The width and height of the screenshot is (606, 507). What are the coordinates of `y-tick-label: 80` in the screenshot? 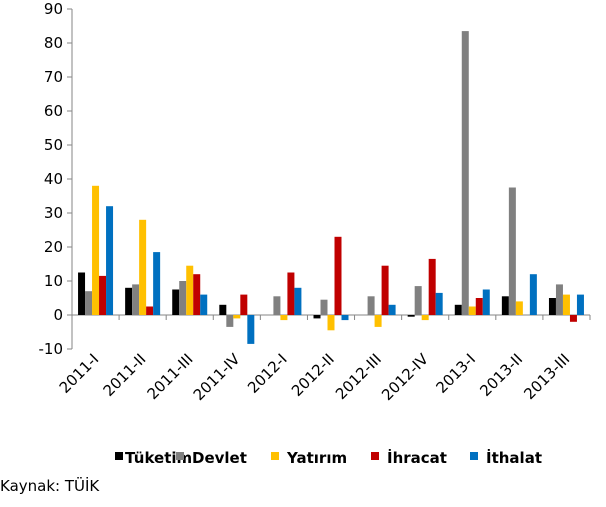 It's located at (53, 43).